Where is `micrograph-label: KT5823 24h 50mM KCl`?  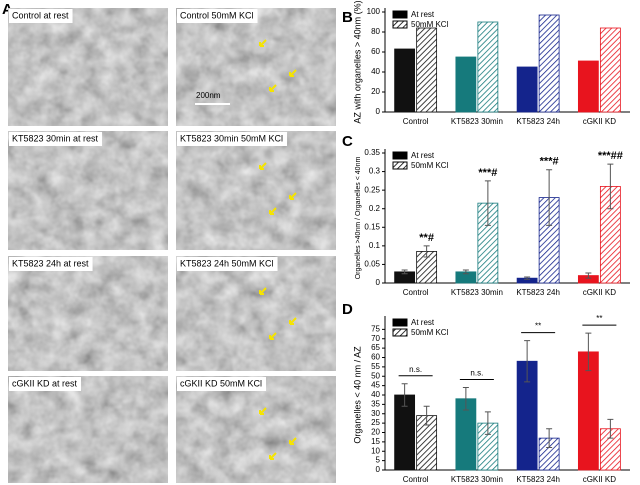
micrograph-label: KT5823 24h 50mM KCl is located at coordinates (227, 263).